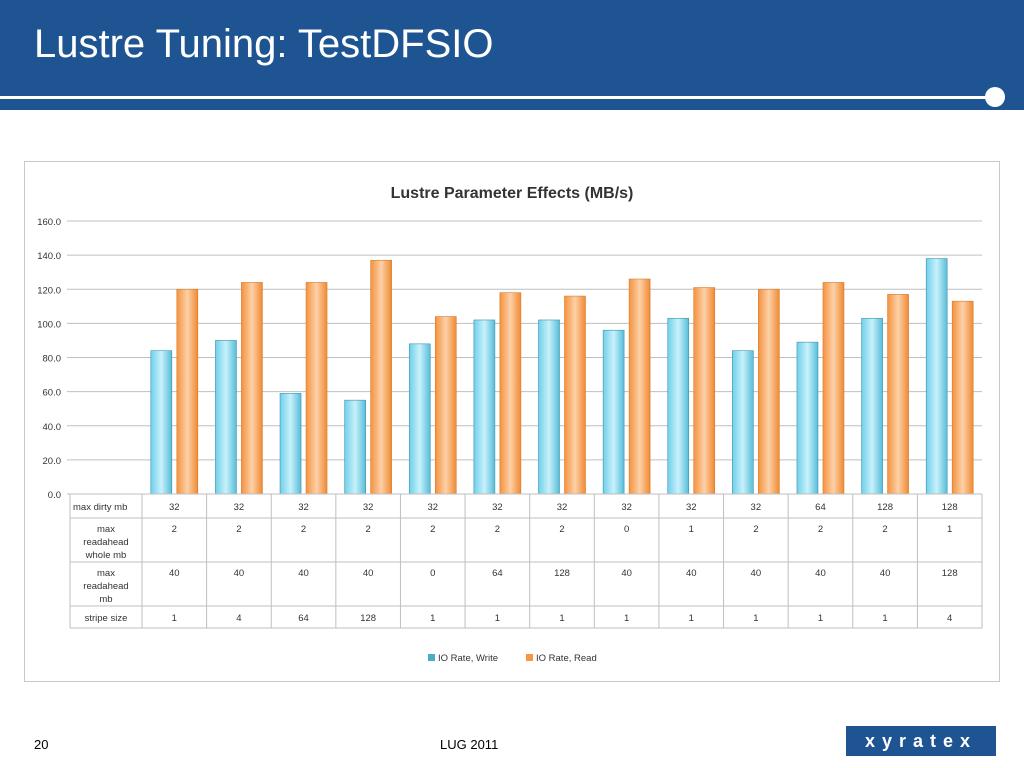  What do you see at coordinates (238, 618) in the screenshot?
I see `table-cell: 4` at bounding box center [238, 618].